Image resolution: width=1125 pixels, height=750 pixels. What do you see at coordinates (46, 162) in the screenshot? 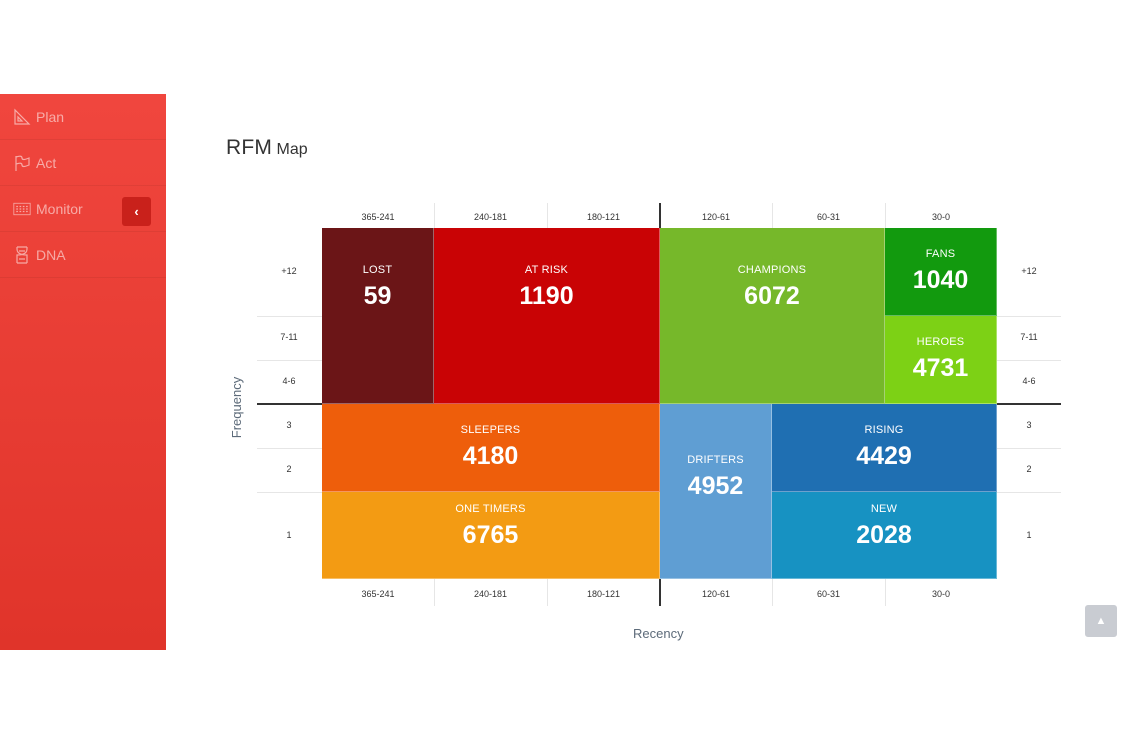
I see `sidebar-item-label: Act` at bounding box center [46, 162].